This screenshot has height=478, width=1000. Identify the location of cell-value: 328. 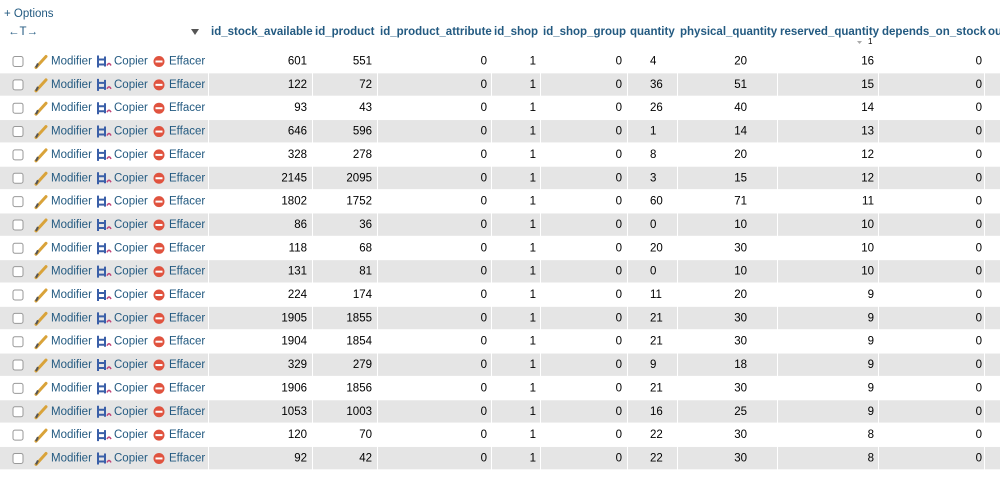
(297, 155).